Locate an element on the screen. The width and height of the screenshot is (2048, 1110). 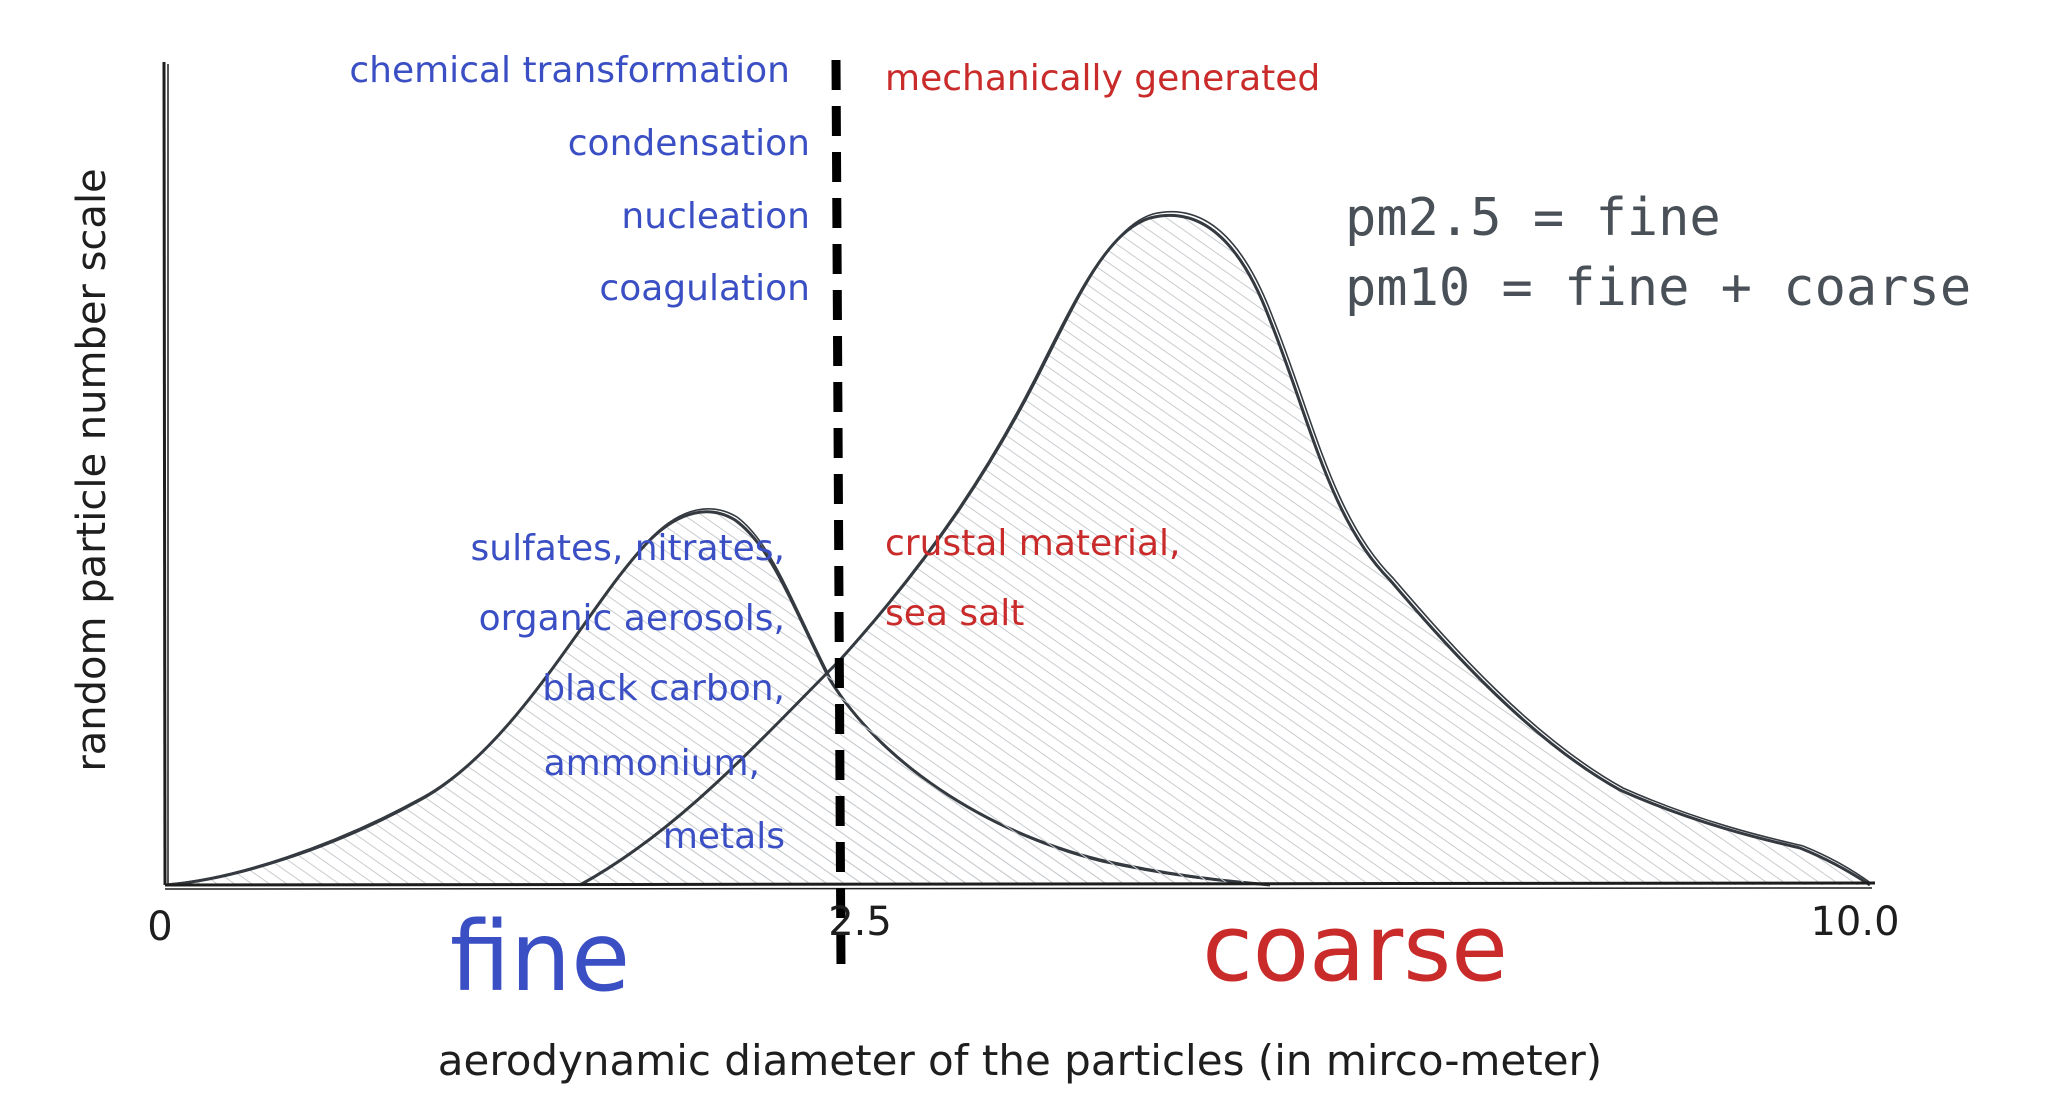
tick-2-5: 2.5 is located at coordinates (860, 922).